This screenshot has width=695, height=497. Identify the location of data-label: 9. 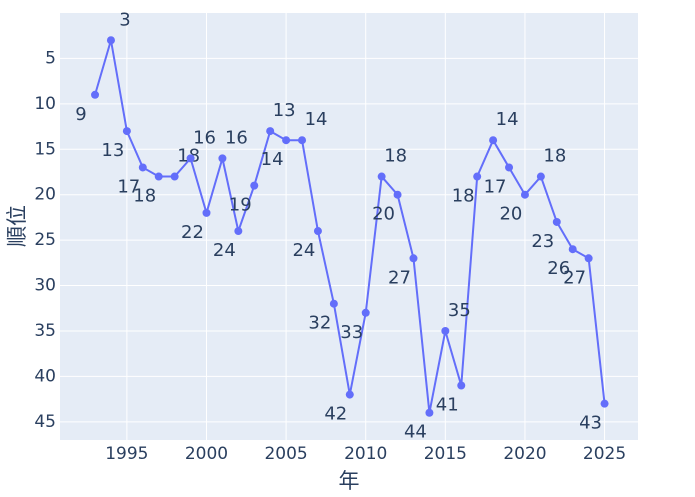
(80, 114).